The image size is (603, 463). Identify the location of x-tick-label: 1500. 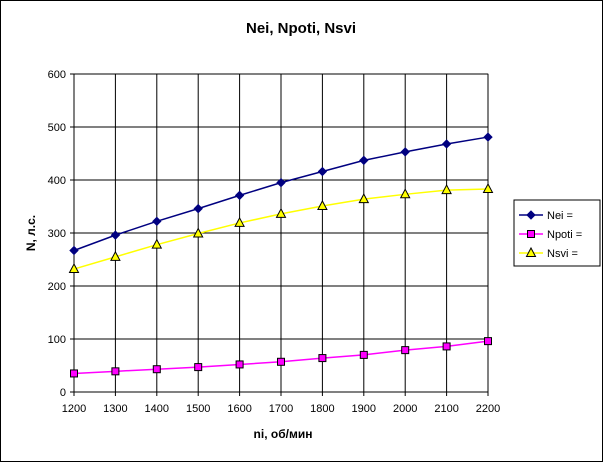
(198, 409).